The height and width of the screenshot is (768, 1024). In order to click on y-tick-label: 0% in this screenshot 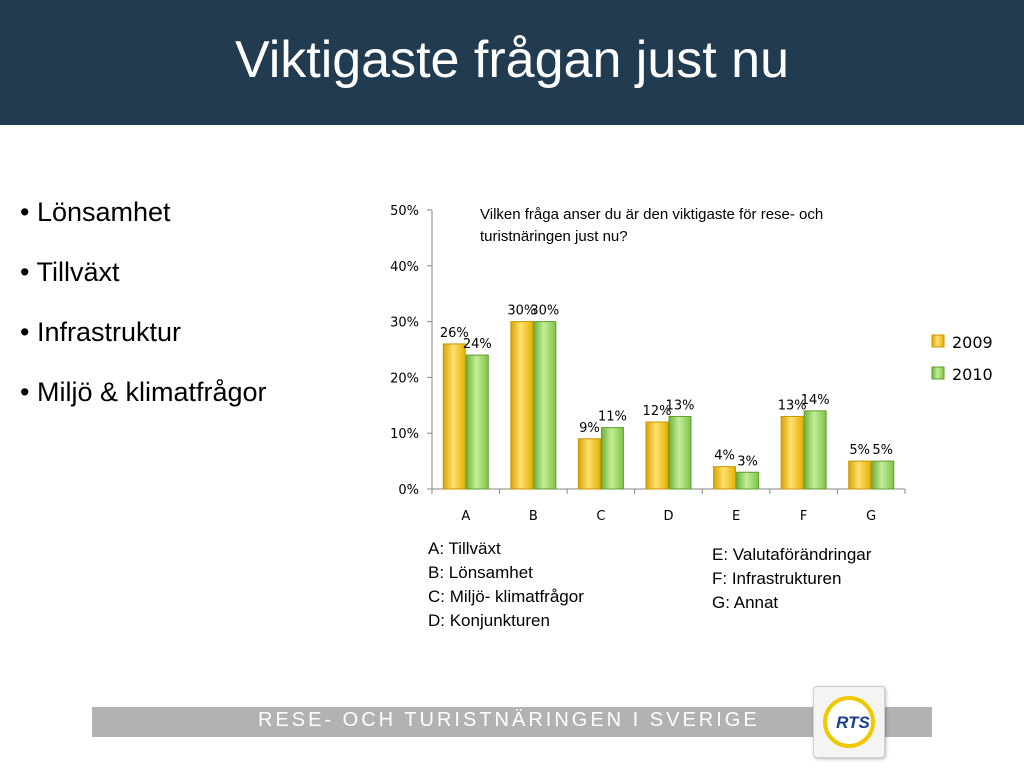, I will do `click(408, 490)`.